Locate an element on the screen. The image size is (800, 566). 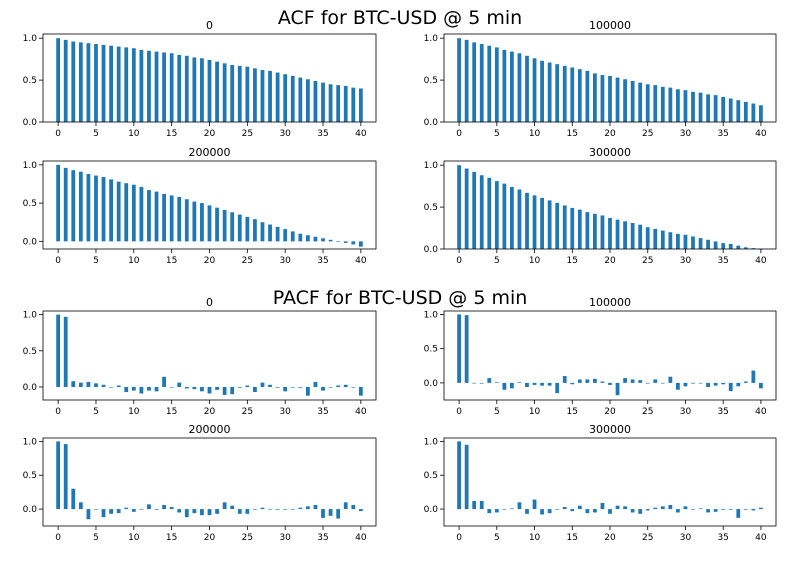
x-tick-label: 15 is located at coordinates (171, 412).